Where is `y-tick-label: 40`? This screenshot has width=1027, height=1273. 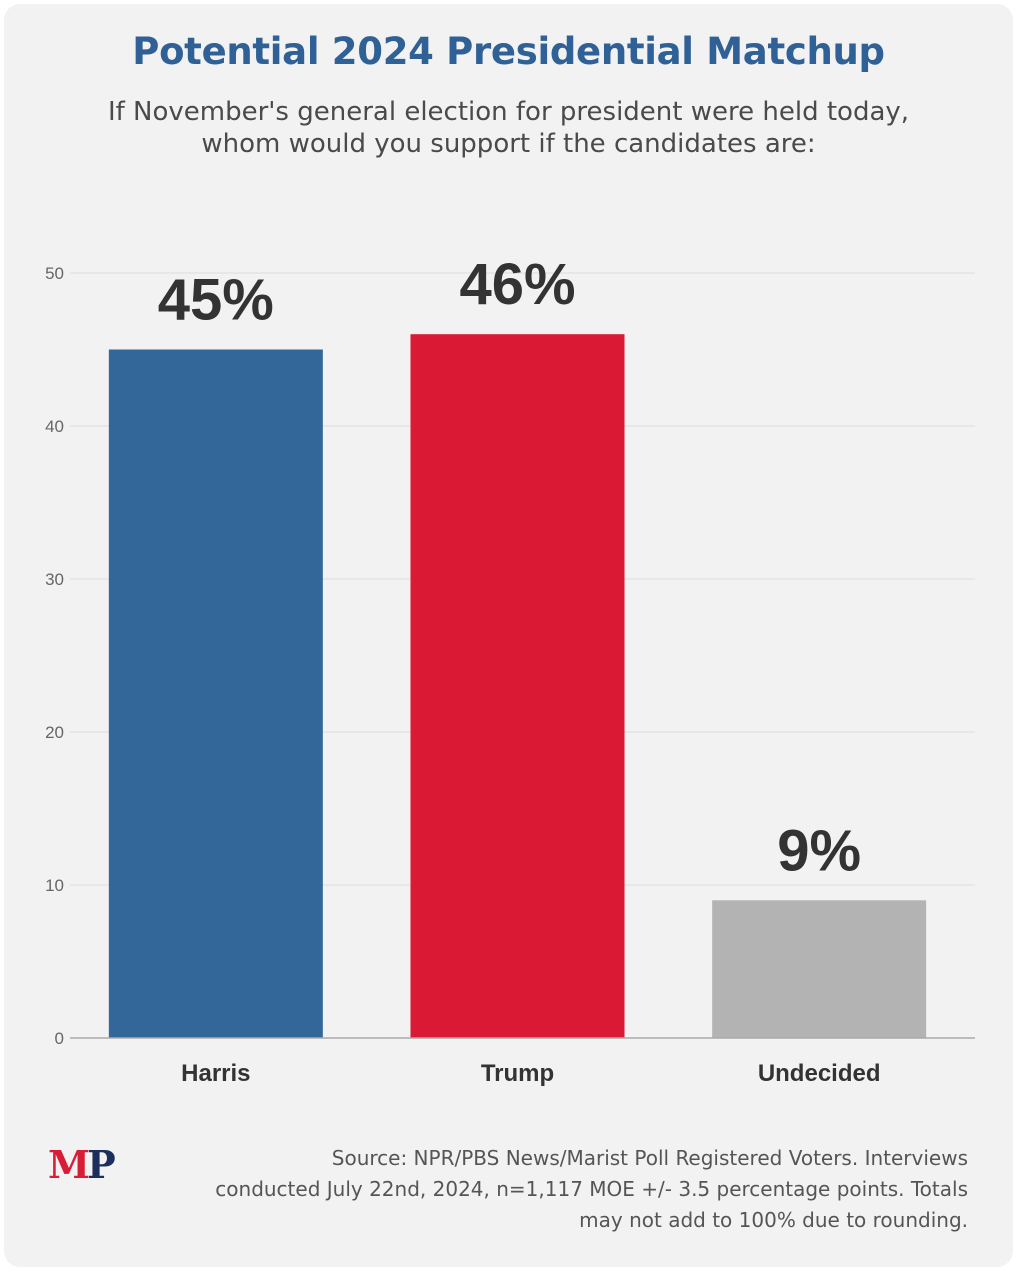 y-tick-label: 40 is located at coordinates (54, 426).